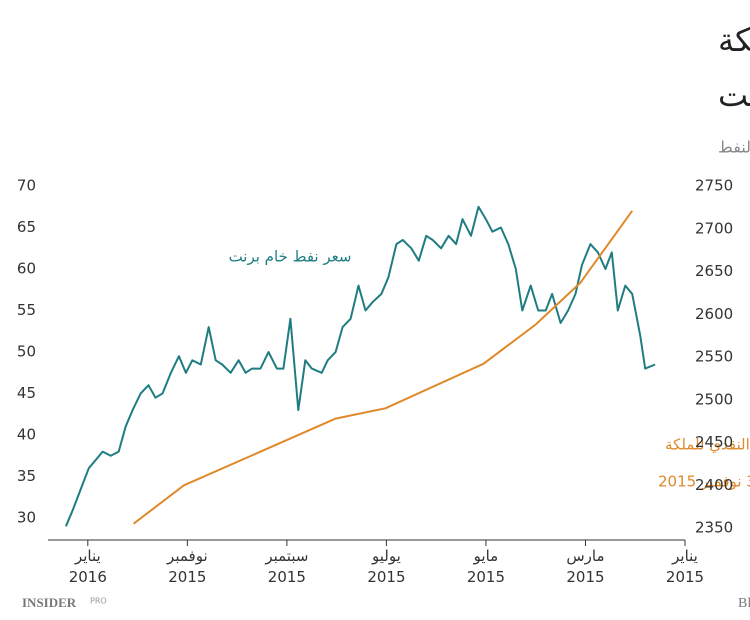  I want to click on y2-tick-label: 2450, so click(714, 442).